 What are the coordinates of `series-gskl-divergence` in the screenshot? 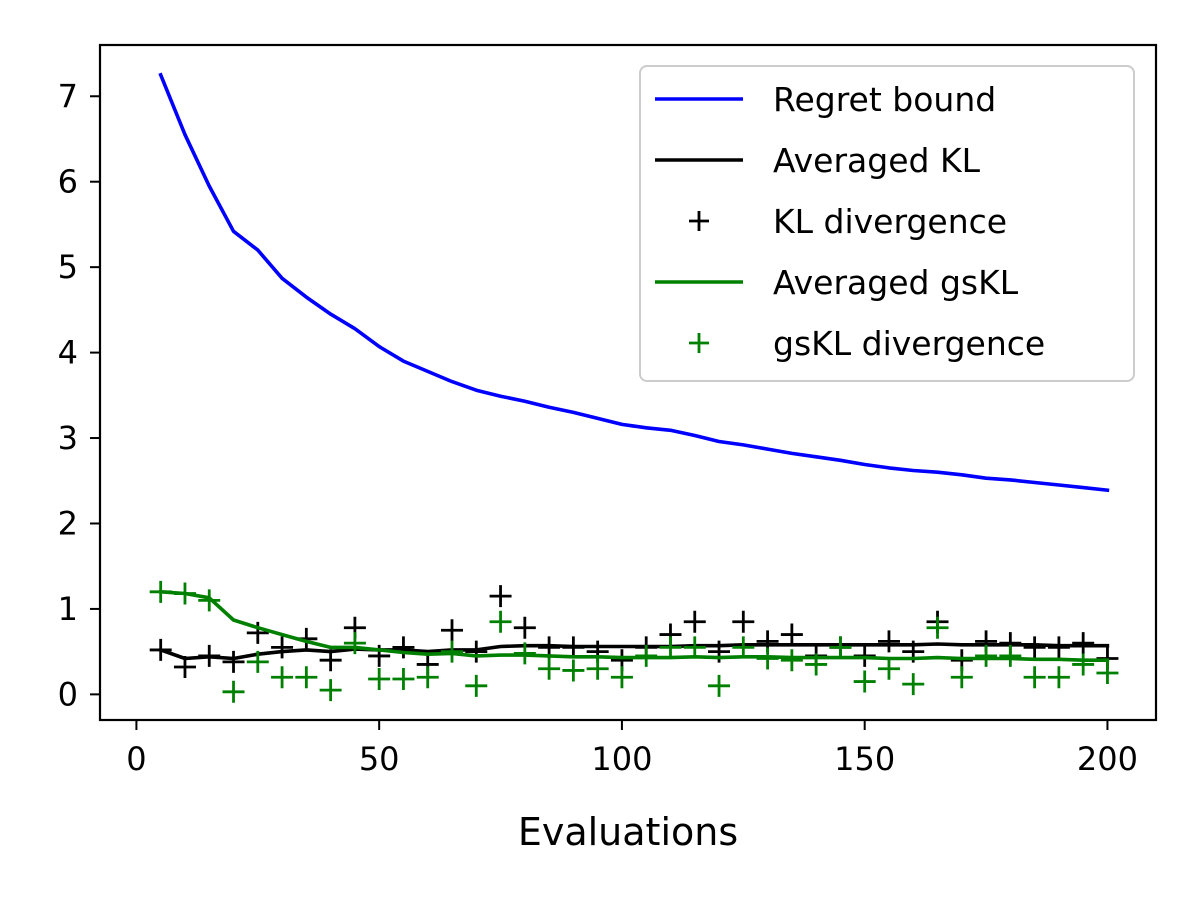 It's located at (634, 641).